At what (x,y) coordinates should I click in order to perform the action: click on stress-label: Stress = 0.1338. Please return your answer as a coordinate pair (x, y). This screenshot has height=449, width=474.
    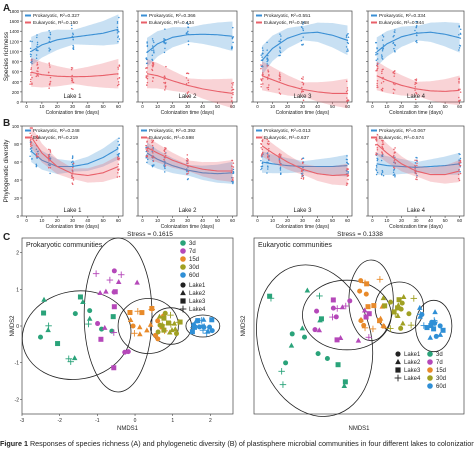
    Looking at the image, I should click on (360, 234).